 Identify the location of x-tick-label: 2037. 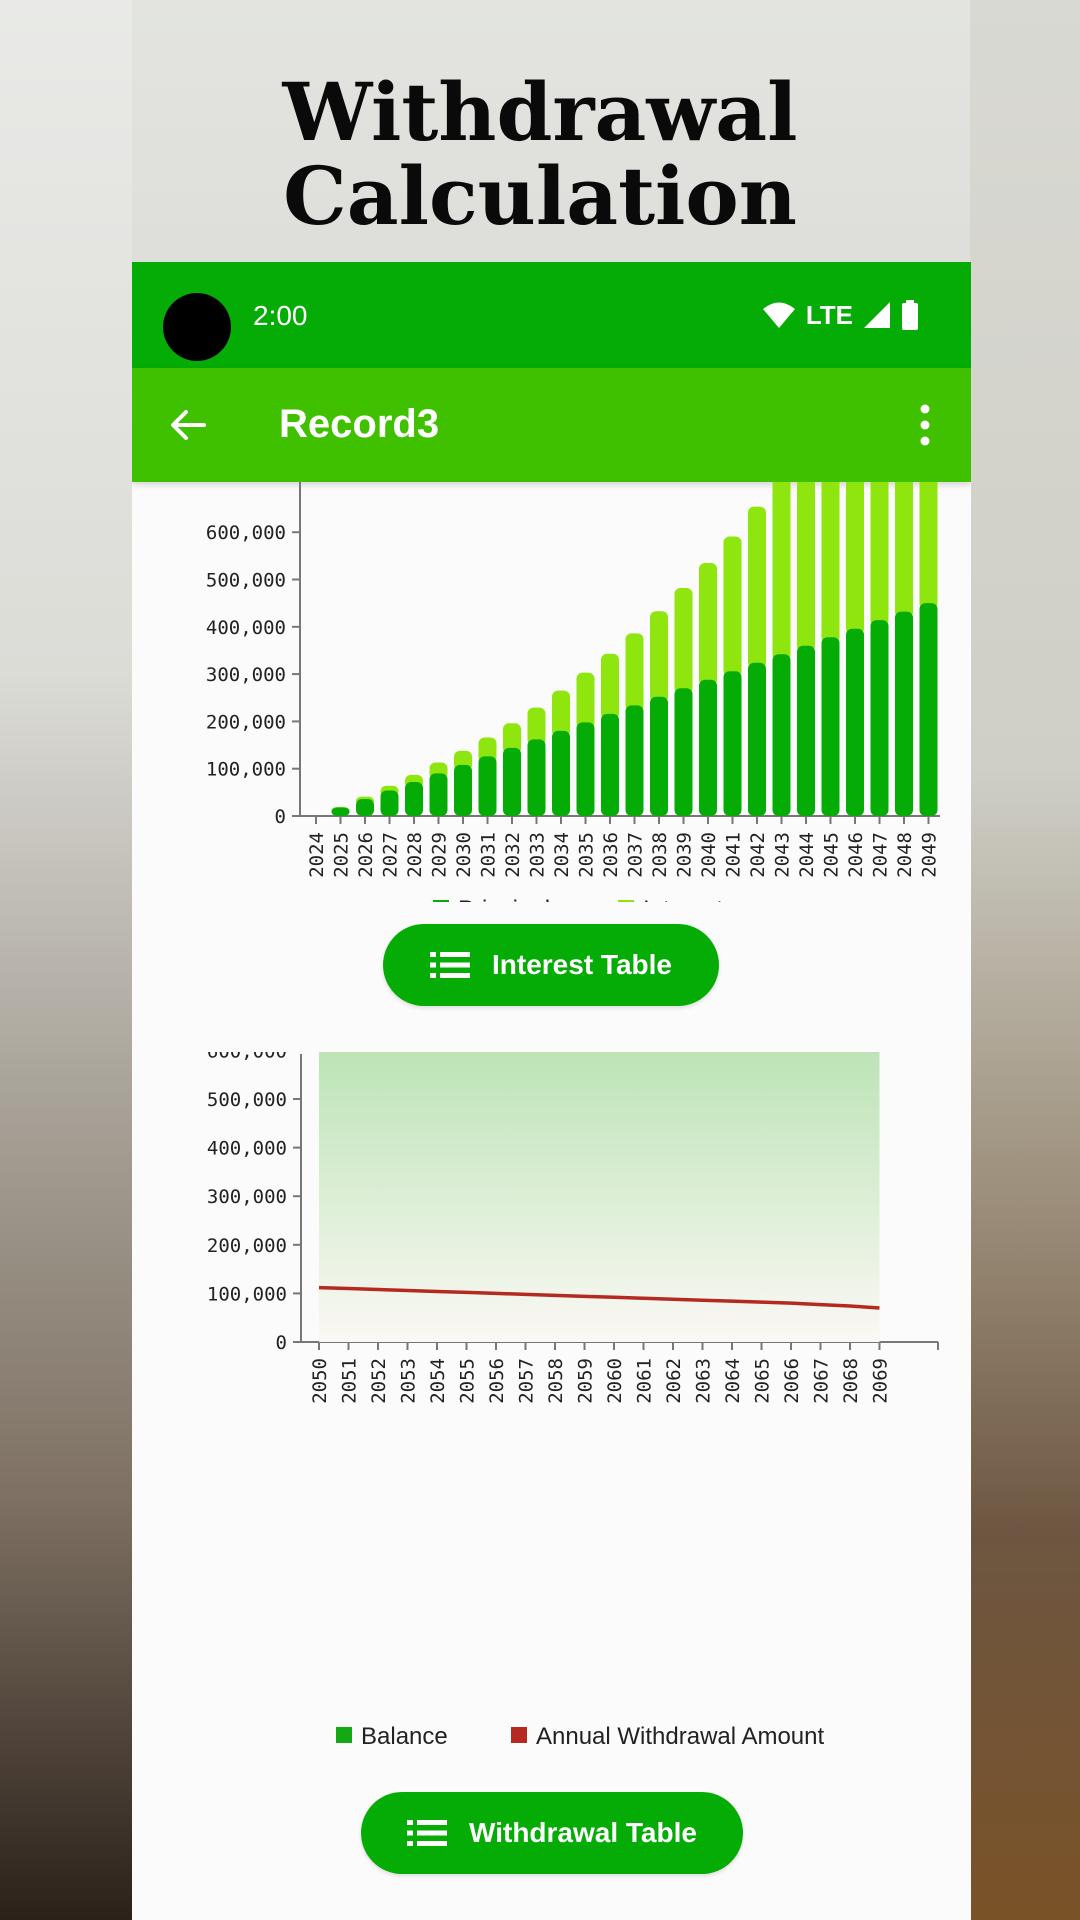
(636, 855).